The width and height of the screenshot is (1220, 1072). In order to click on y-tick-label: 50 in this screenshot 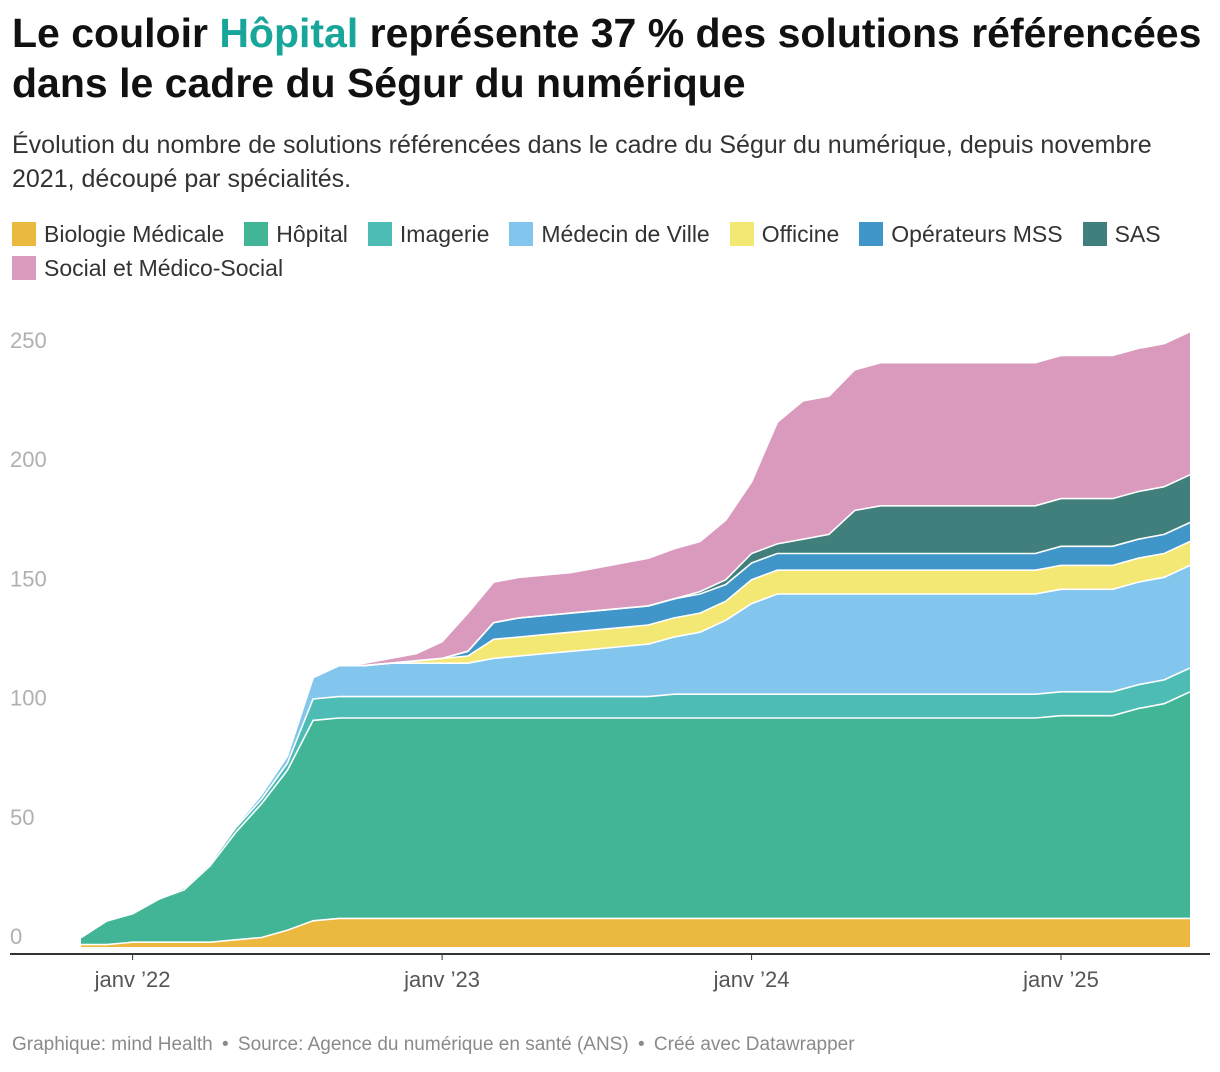, I will do `click(22, 817)`.